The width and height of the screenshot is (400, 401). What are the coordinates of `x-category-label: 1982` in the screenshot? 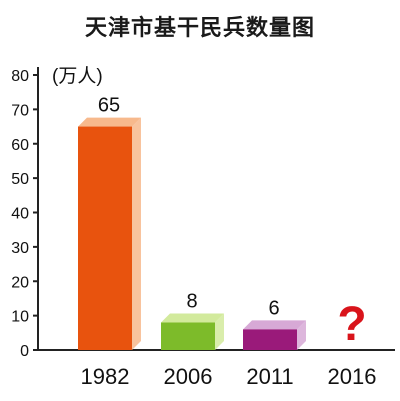 It's located at (105, 376).